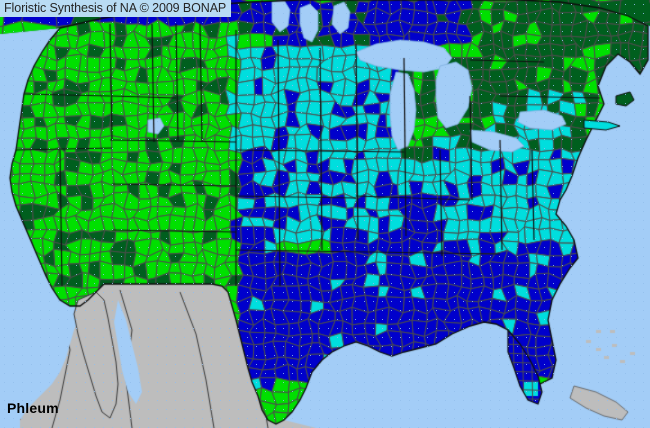 The height and width of the screenshot is (428, 650). I want to click on taxon-name-label: Phleum, so click(33, 408).